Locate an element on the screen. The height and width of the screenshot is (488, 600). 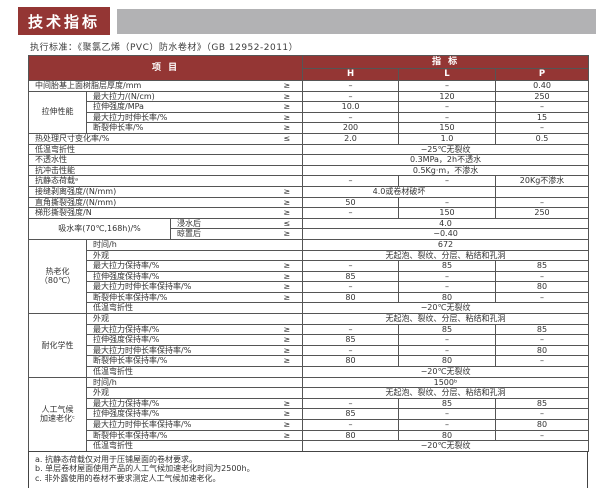
value-cell: 250 is located at coordinates (542, 96).